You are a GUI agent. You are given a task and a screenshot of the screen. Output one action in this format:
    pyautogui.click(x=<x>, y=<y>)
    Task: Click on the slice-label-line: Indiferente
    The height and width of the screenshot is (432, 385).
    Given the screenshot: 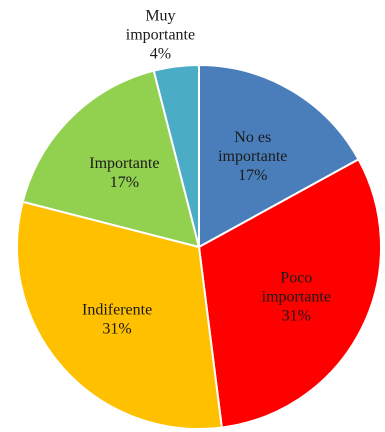 What is the action you would take?
    pyautogui.click(x=117, y=310)
    